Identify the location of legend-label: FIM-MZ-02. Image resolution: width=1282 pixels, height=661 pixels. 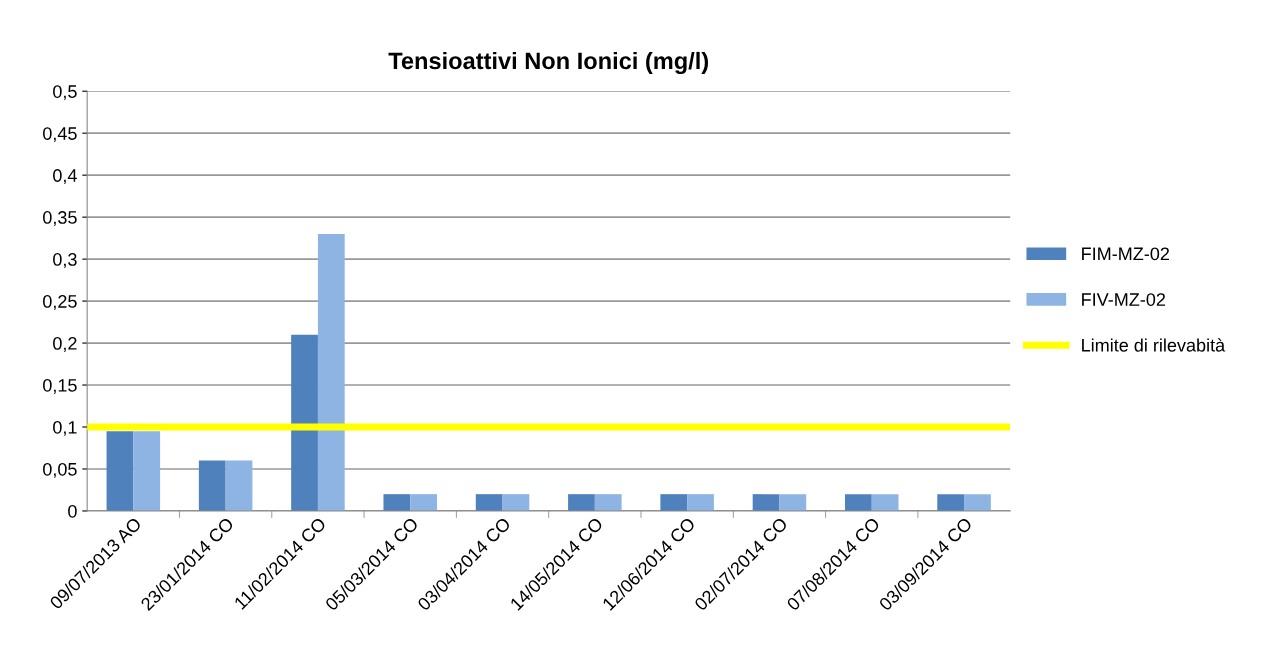
(1125, 254).